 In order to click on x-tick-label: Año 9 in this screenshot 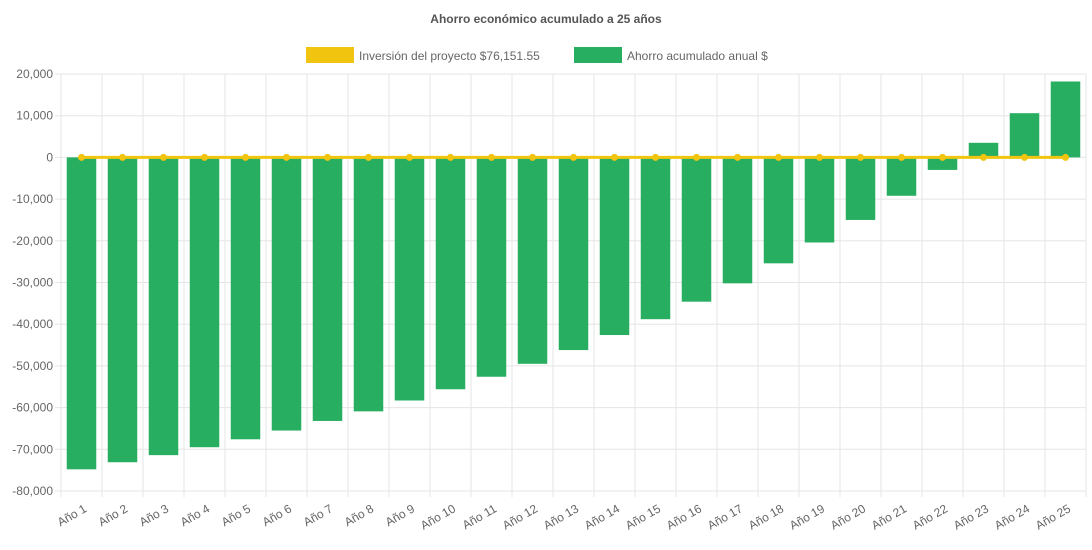, I will do `click(400, 515)`.